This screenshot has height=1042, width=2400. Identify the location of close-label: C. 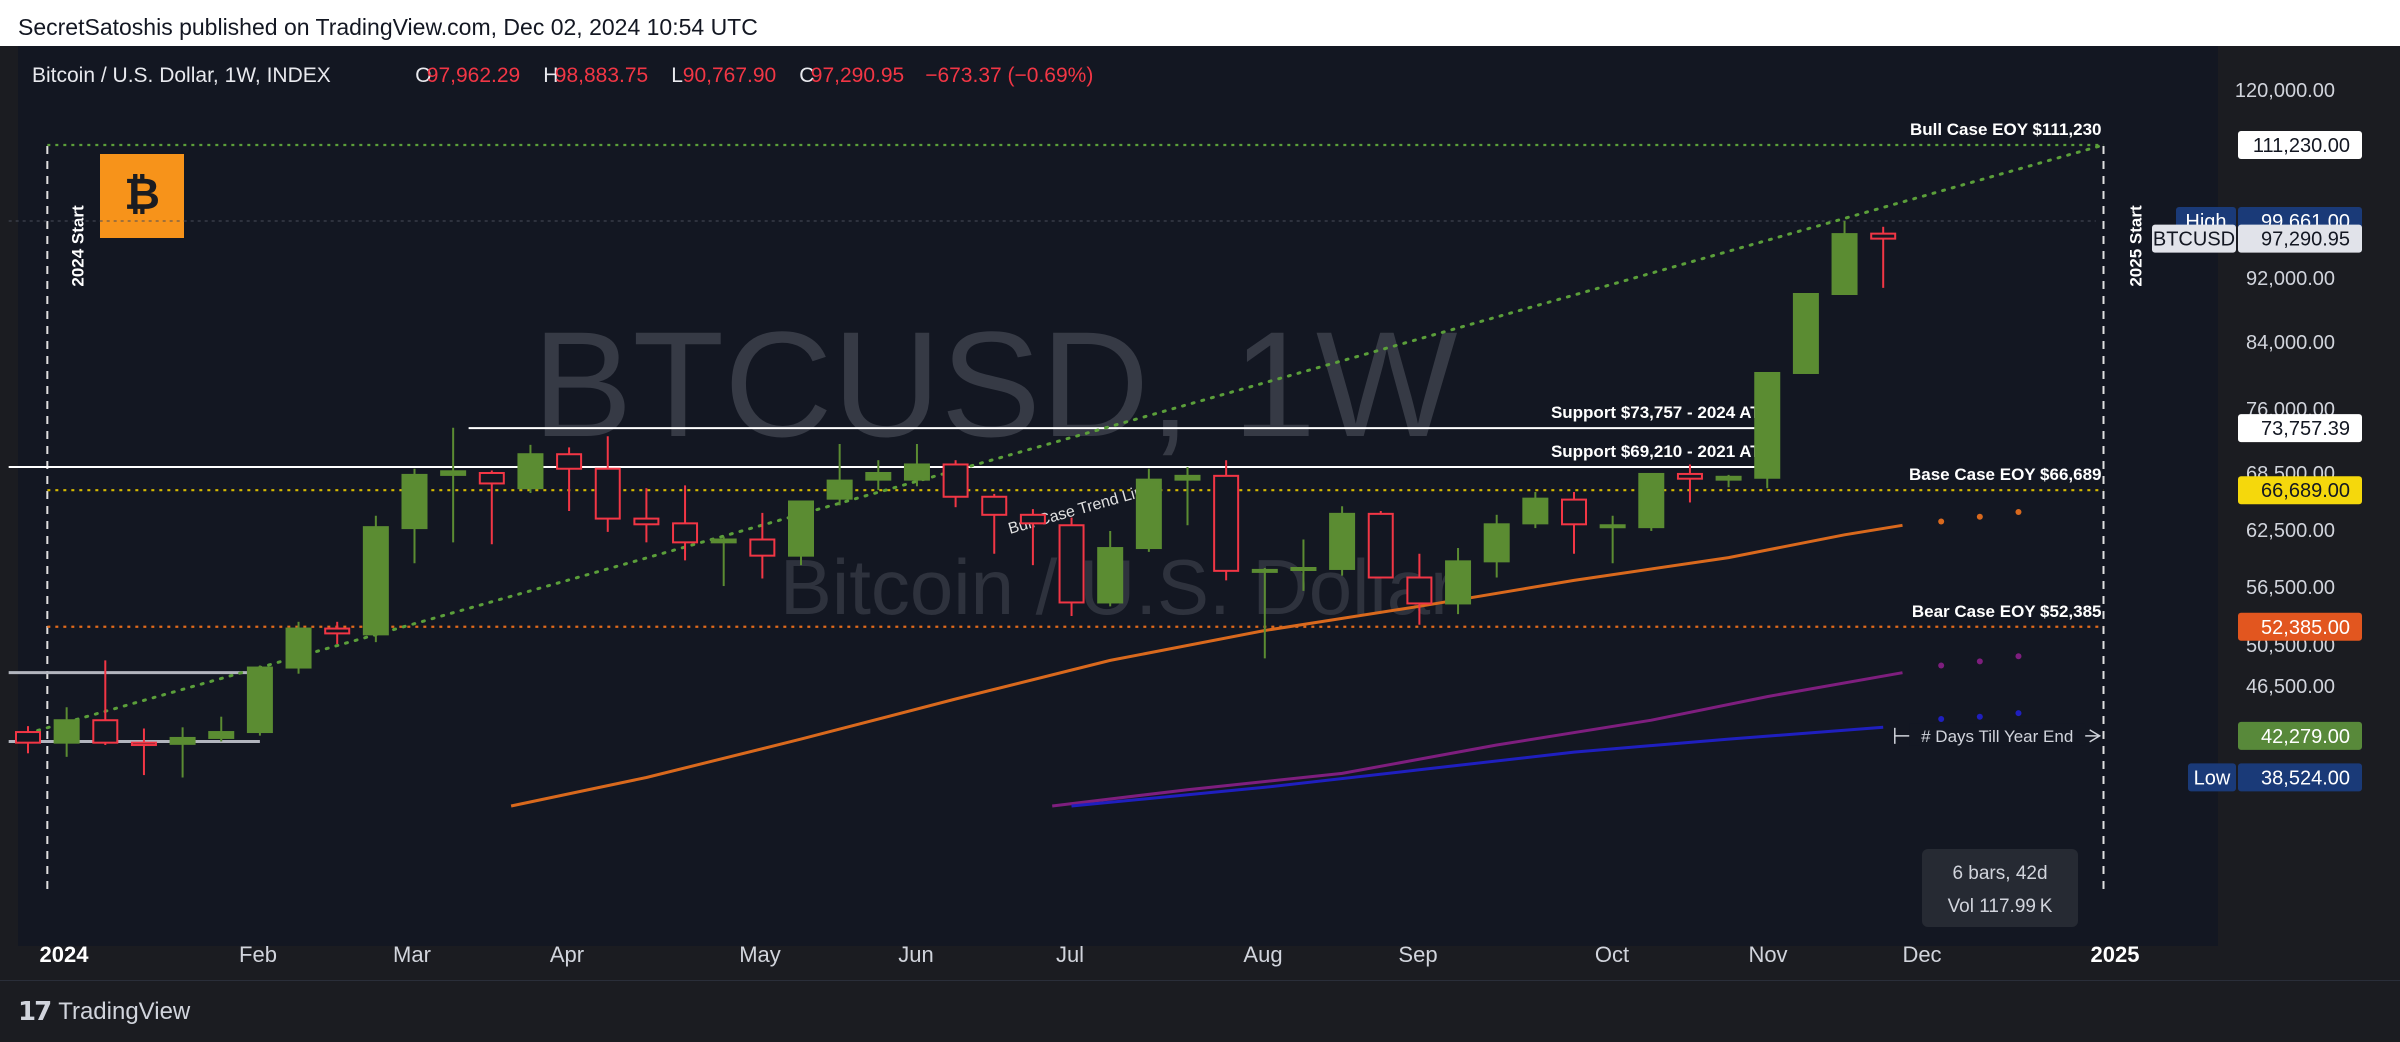
(806, 75).